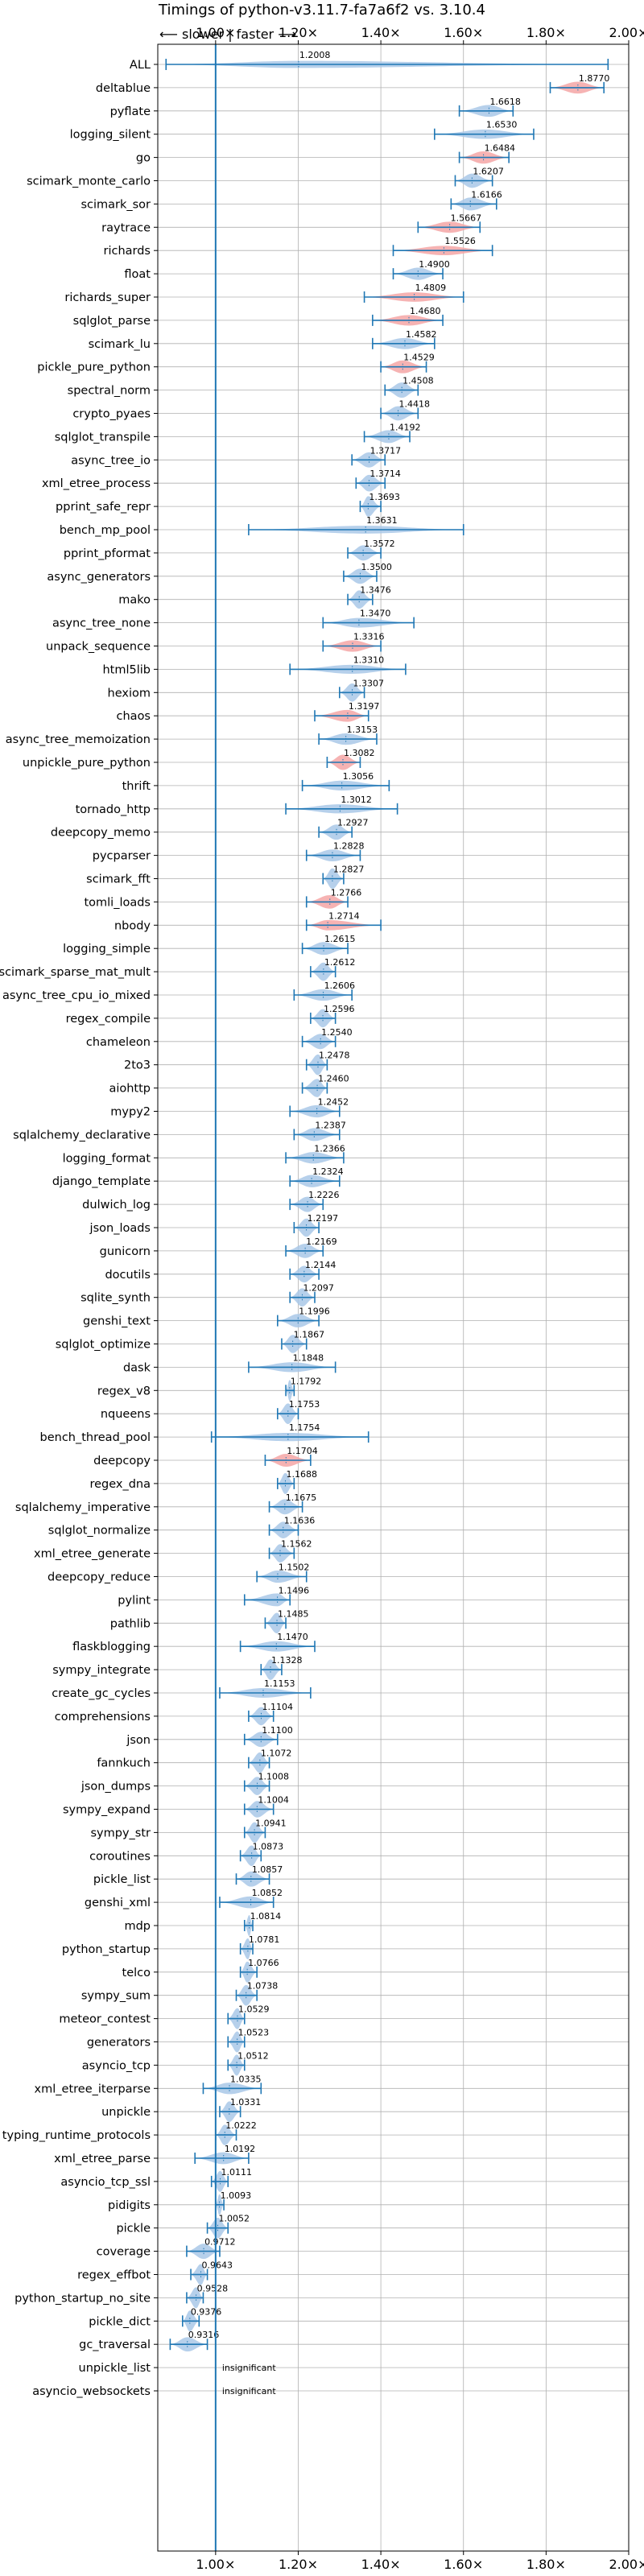  What do you see at coordinates (217, 2265) in the screenshot?
I see `value-label-regex-effbot: 0.9643` at bounding box center [217, 2265].